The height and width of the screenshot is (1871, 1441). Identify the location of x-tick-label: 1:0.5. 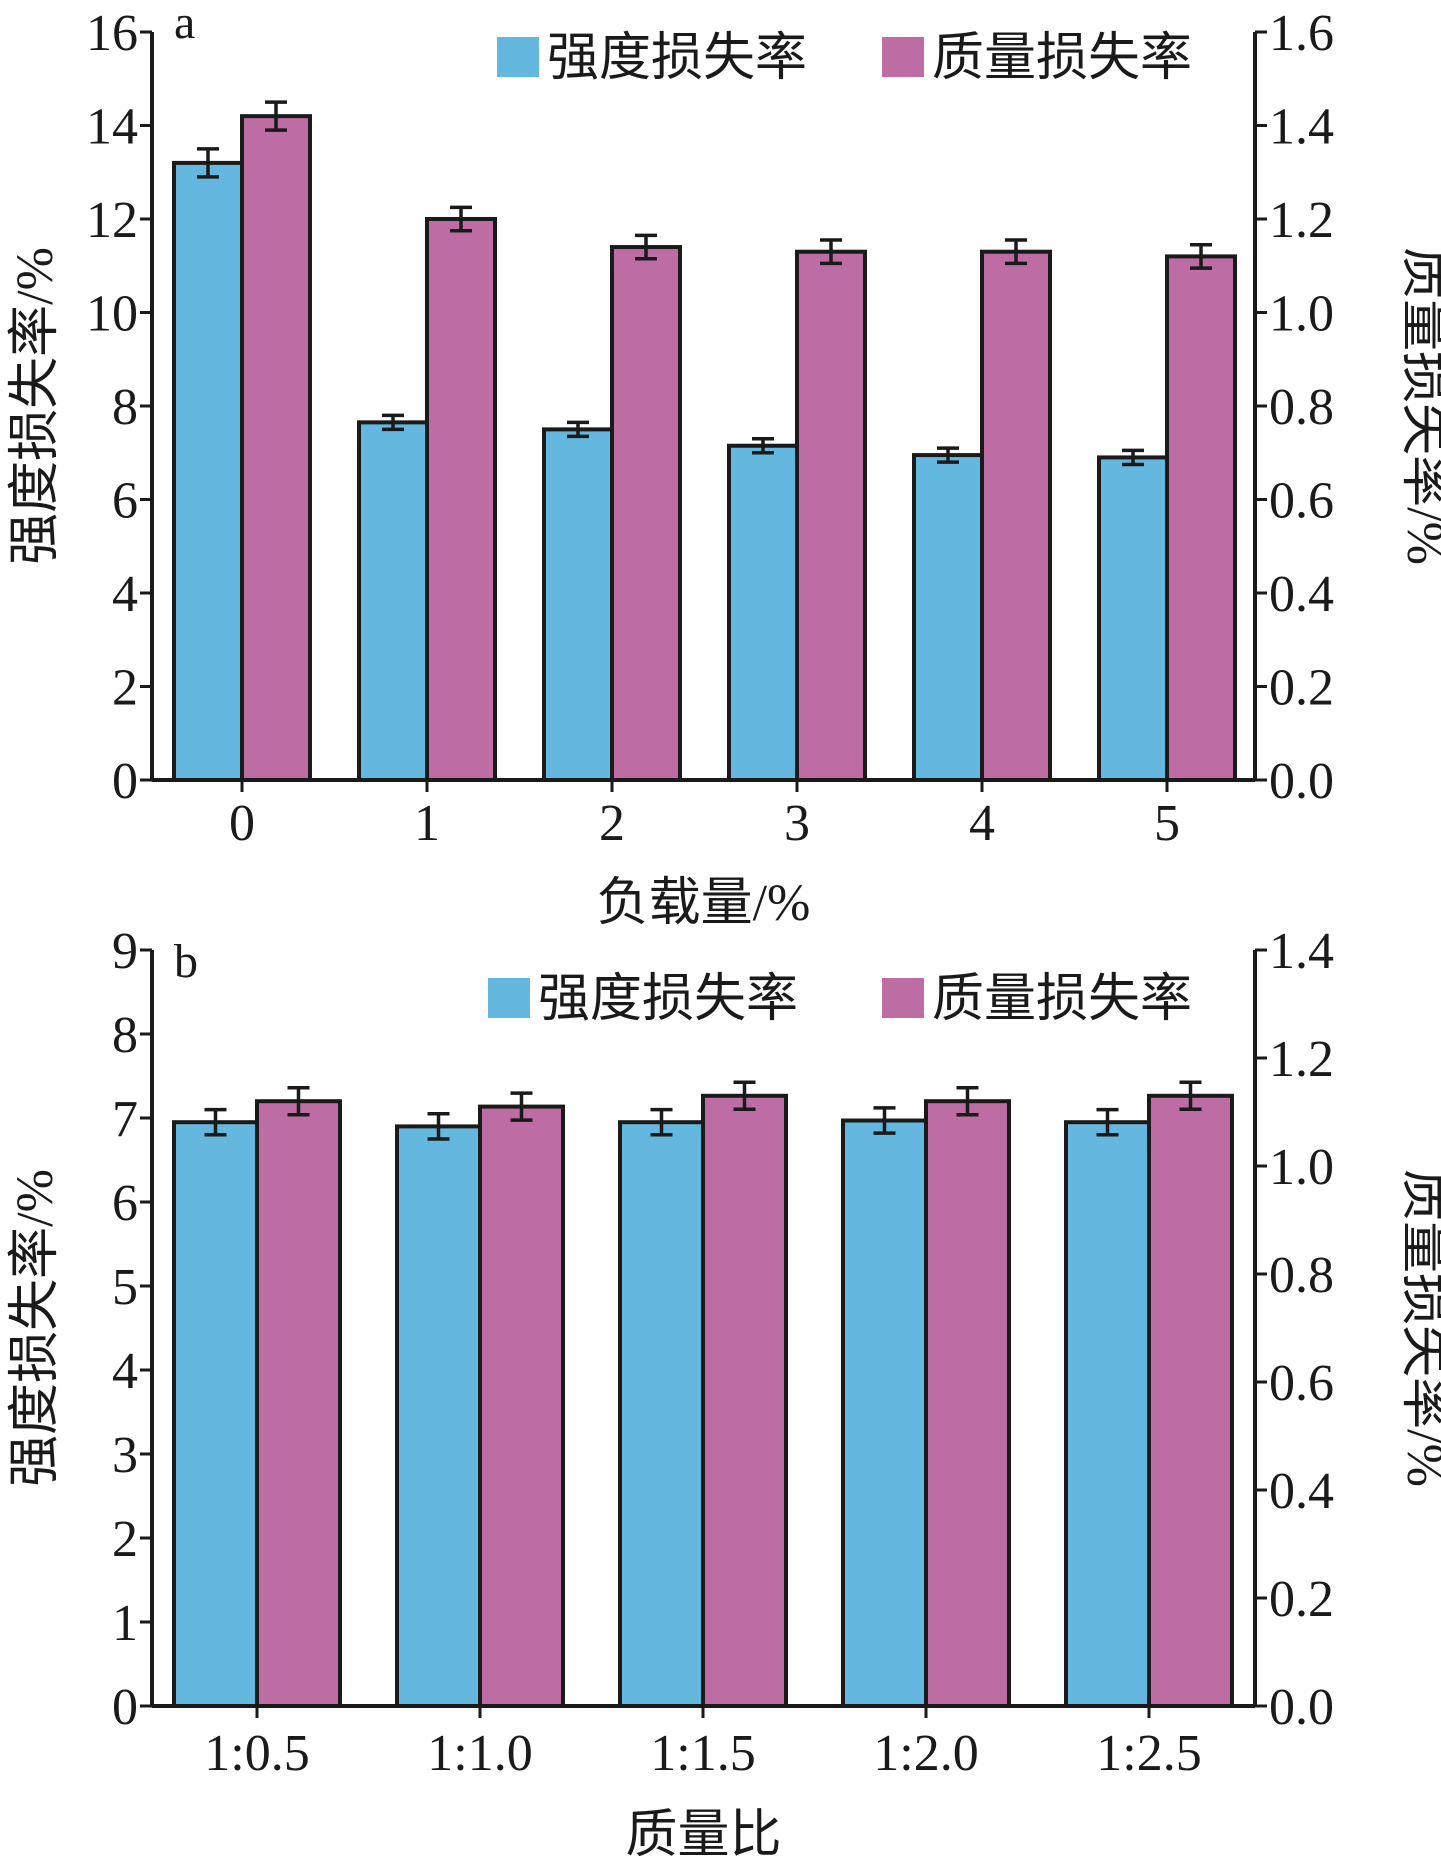
(256, 1753).